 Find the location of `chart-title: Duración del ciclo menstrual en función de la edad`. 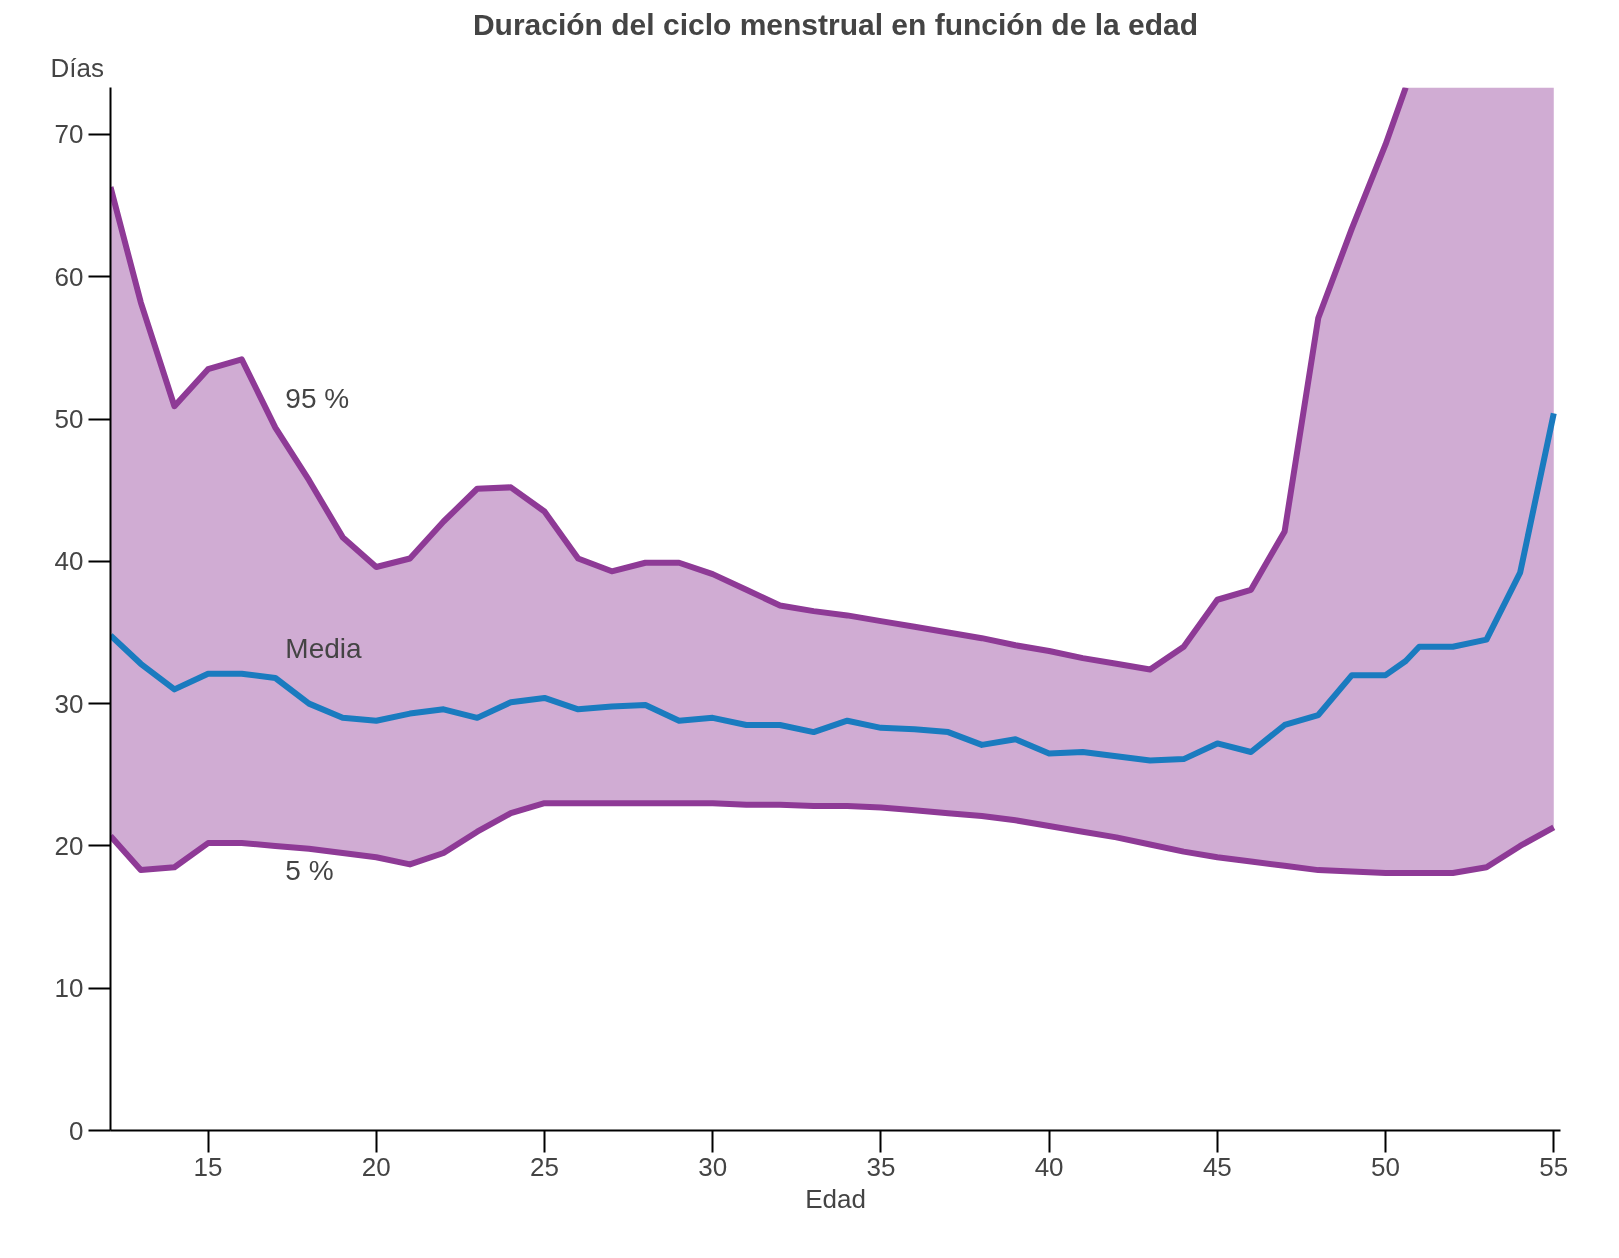

chart-title: Duración del ciclo menstrual en función de la edad is located at coordinates (835, 24).